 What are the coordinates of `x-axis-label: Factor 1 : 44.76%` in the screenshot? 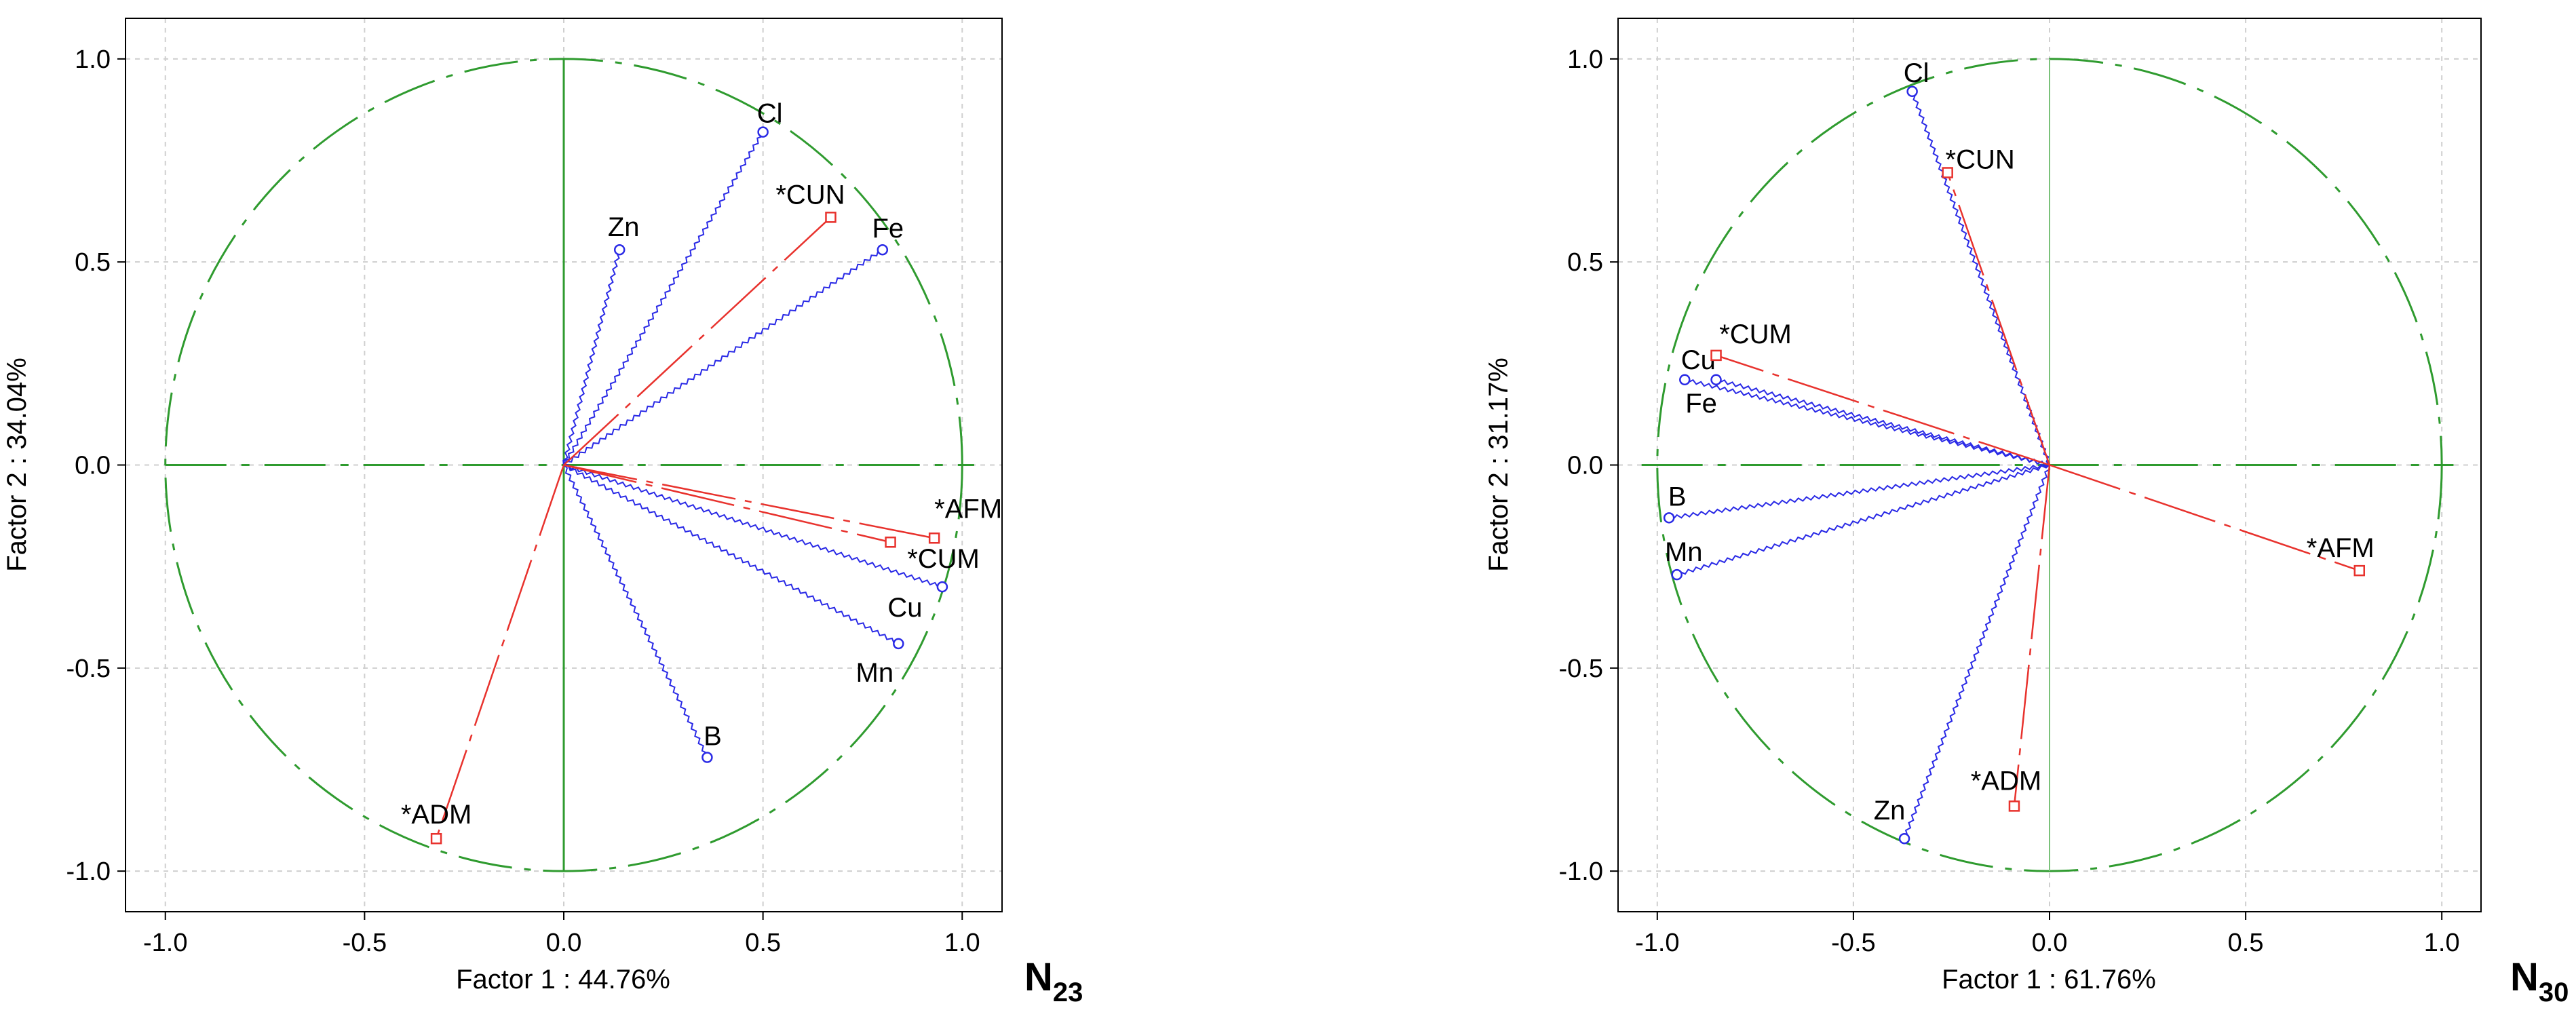 It's located at (563, 979).